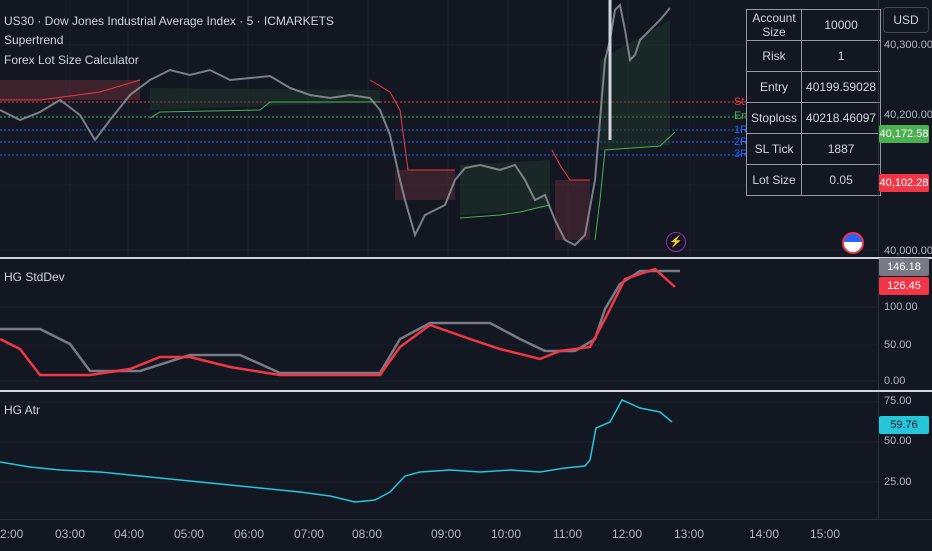  What do you see at coordinates (898, 482) in the screenshot?
I see `atr-tick: 25.00` at bounding box center [898, 482].